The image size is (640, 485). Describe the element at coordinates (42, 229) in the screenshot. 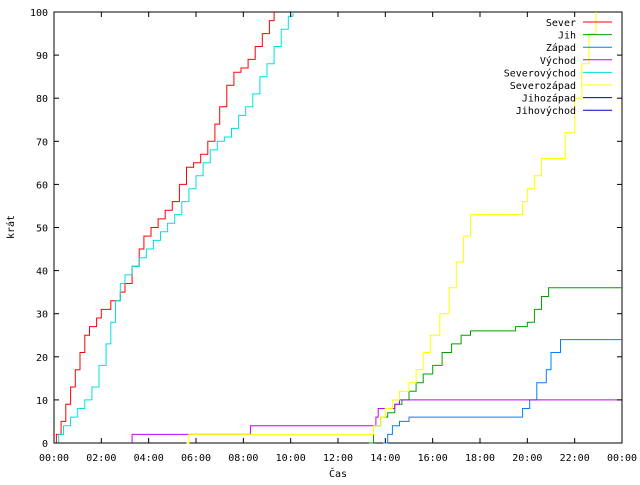

I see `y-tick-label: 50` at that location.